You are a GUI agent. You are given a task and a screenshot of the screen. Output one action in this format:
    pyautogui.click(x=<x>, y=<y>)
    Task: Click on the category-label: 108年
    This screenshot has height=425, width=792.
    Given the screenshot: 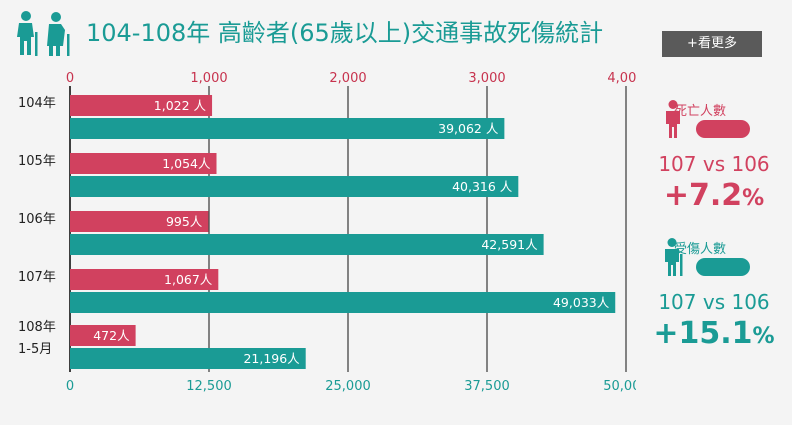 What is the action you would take?
    pyautogui.click(x=37, y=327)
    